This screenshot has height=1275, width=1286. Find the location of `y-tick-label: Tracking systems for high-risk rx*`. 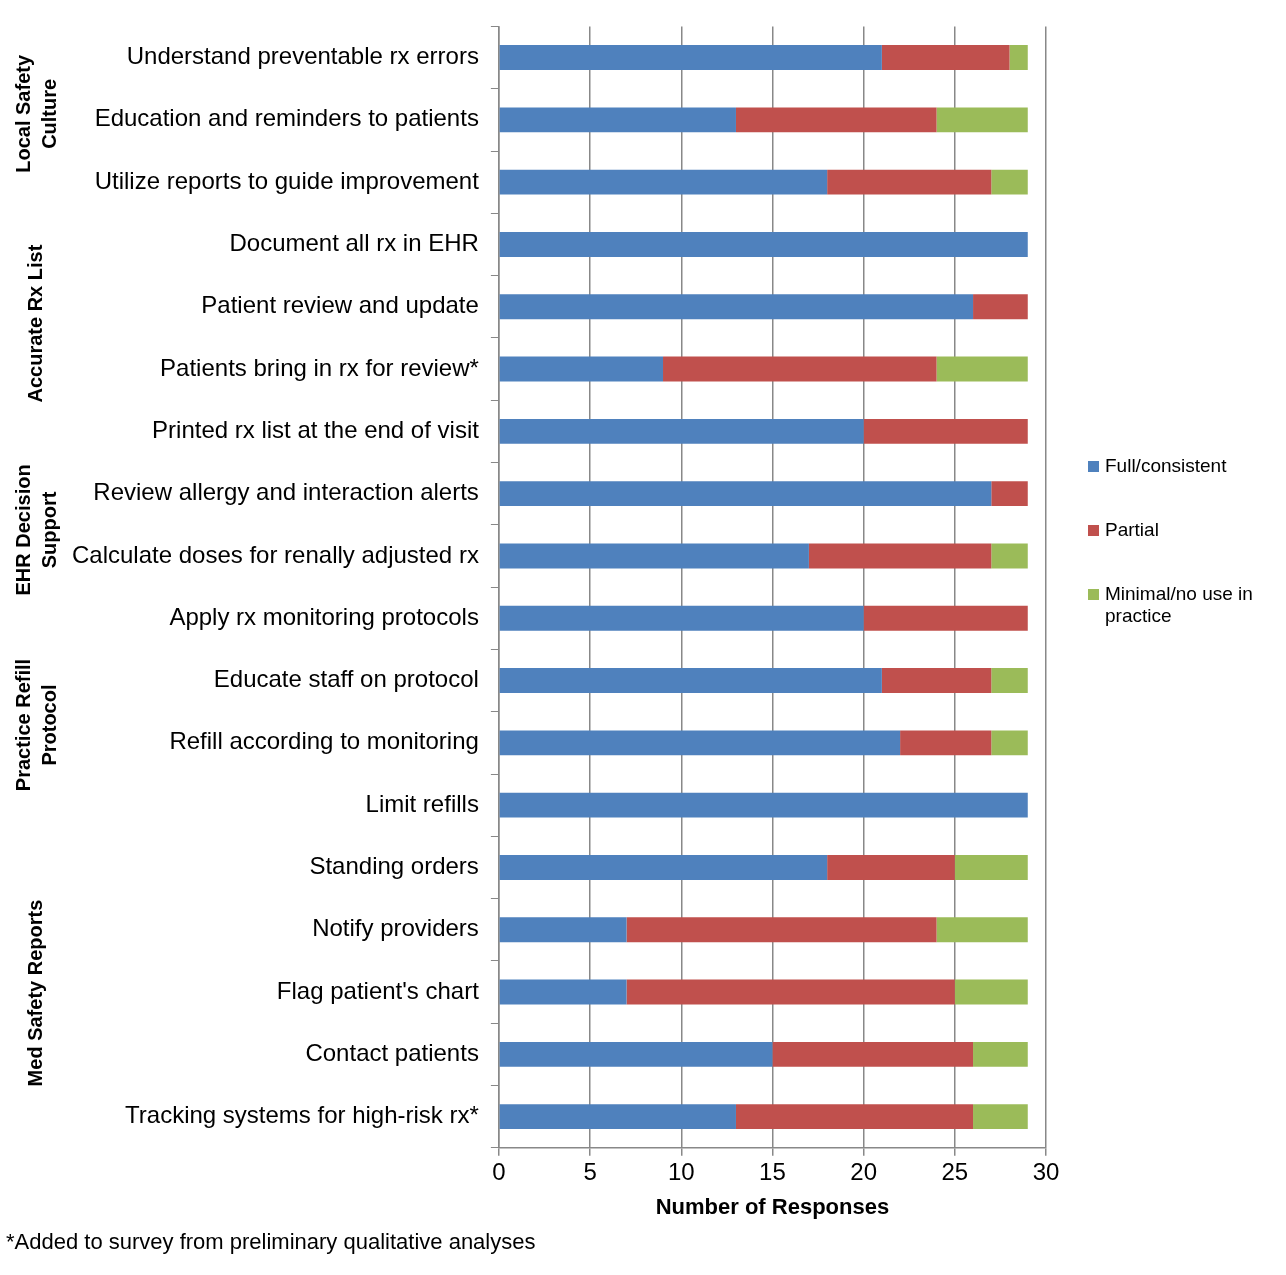

y-tick-label: Tracking systems for high-risk rx* is located at coordinates (302, 1115).